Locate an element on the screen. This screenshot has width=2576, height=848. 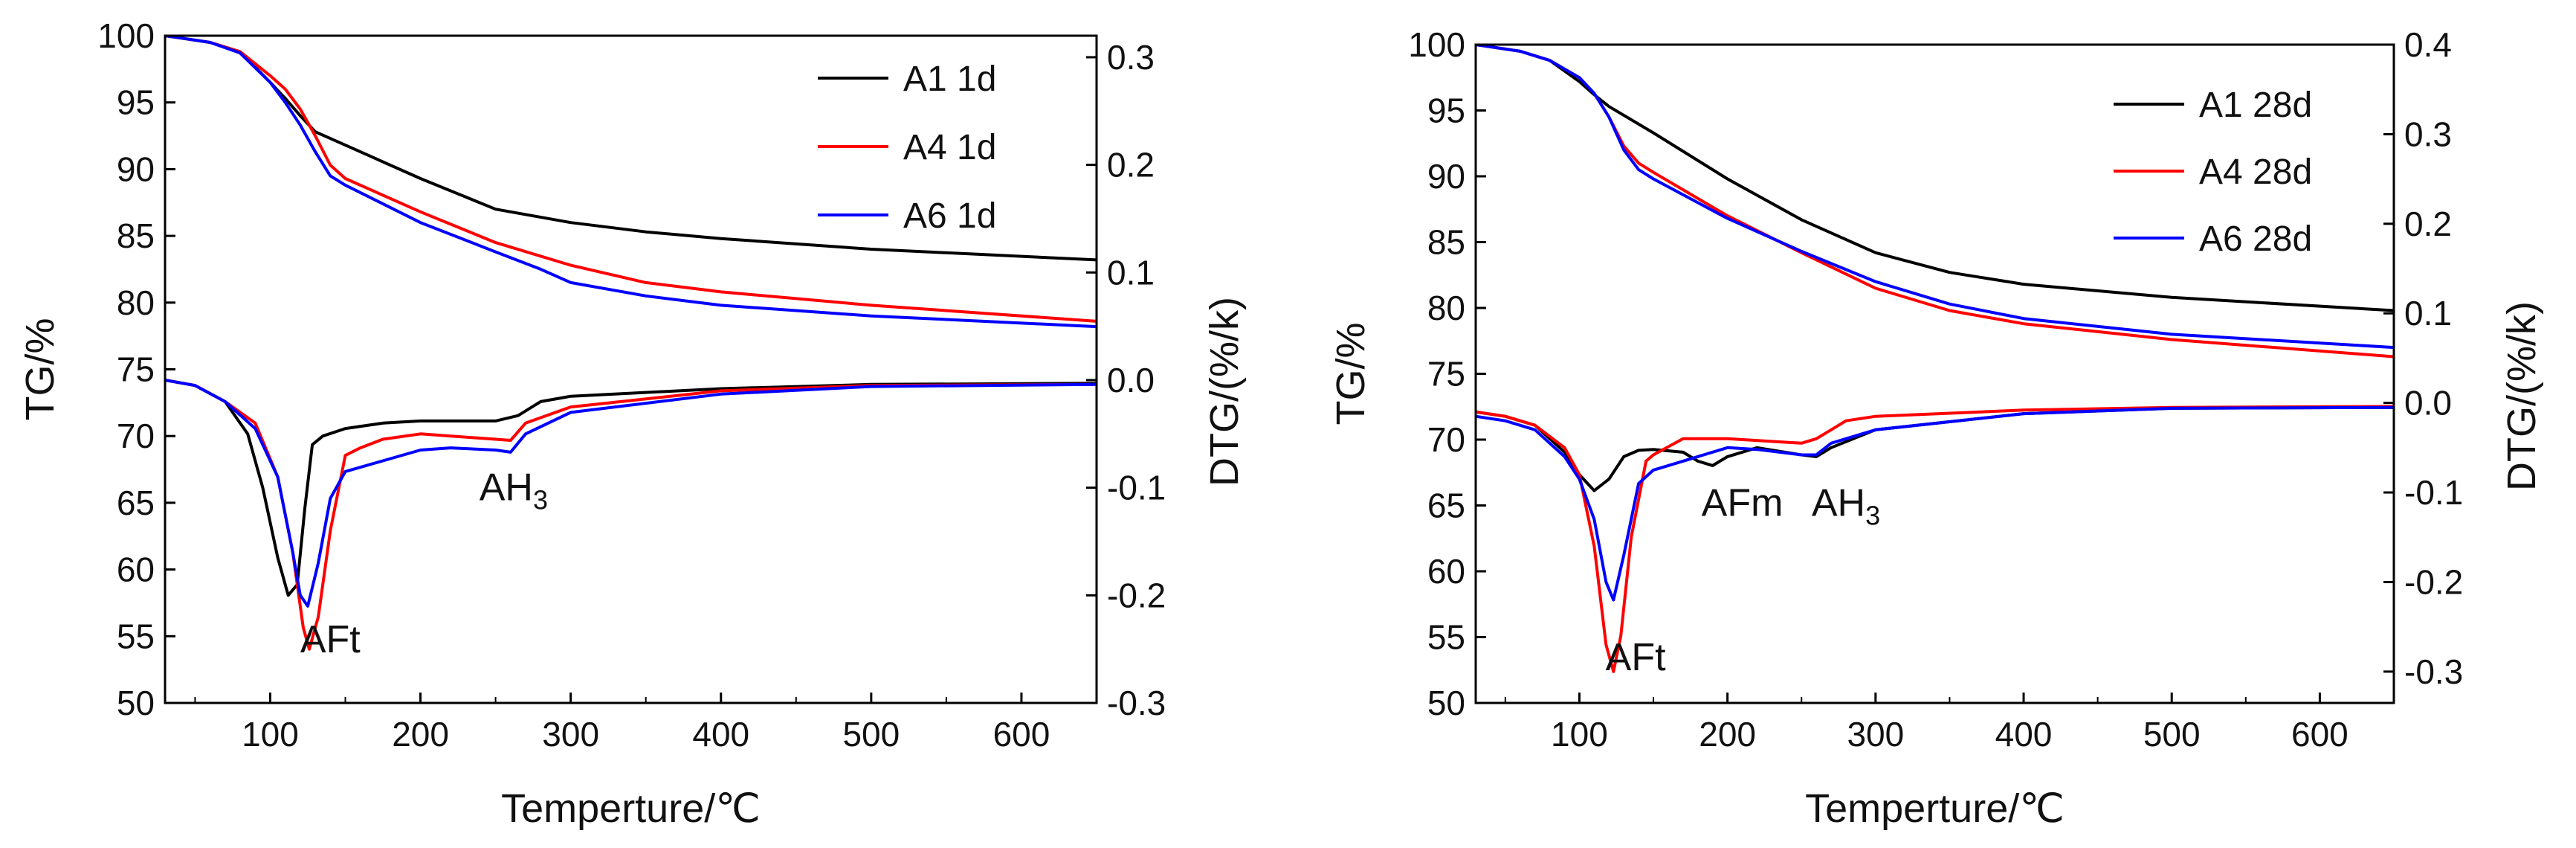
right-y-tick-label: 70 is located at coordinates (1446, 439).